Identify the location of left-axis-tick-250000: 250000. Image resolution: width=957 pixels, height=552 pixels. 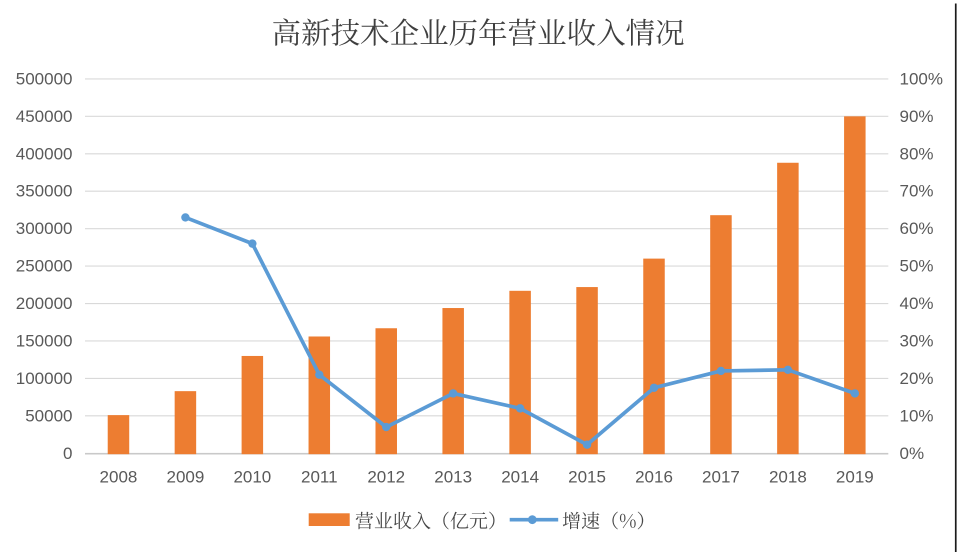
(44, 266).